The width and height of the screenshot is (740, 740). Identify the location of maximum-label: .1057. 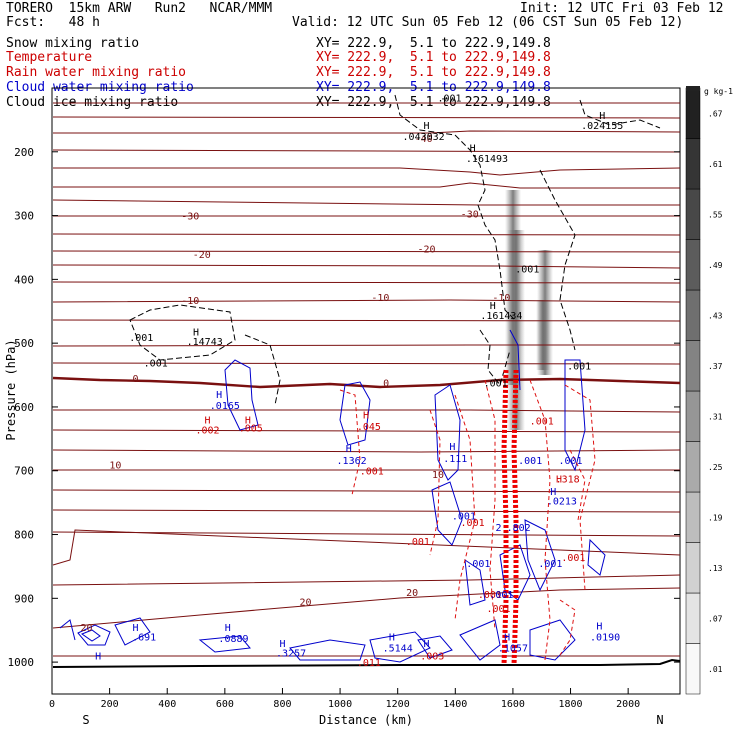
(513, 648).